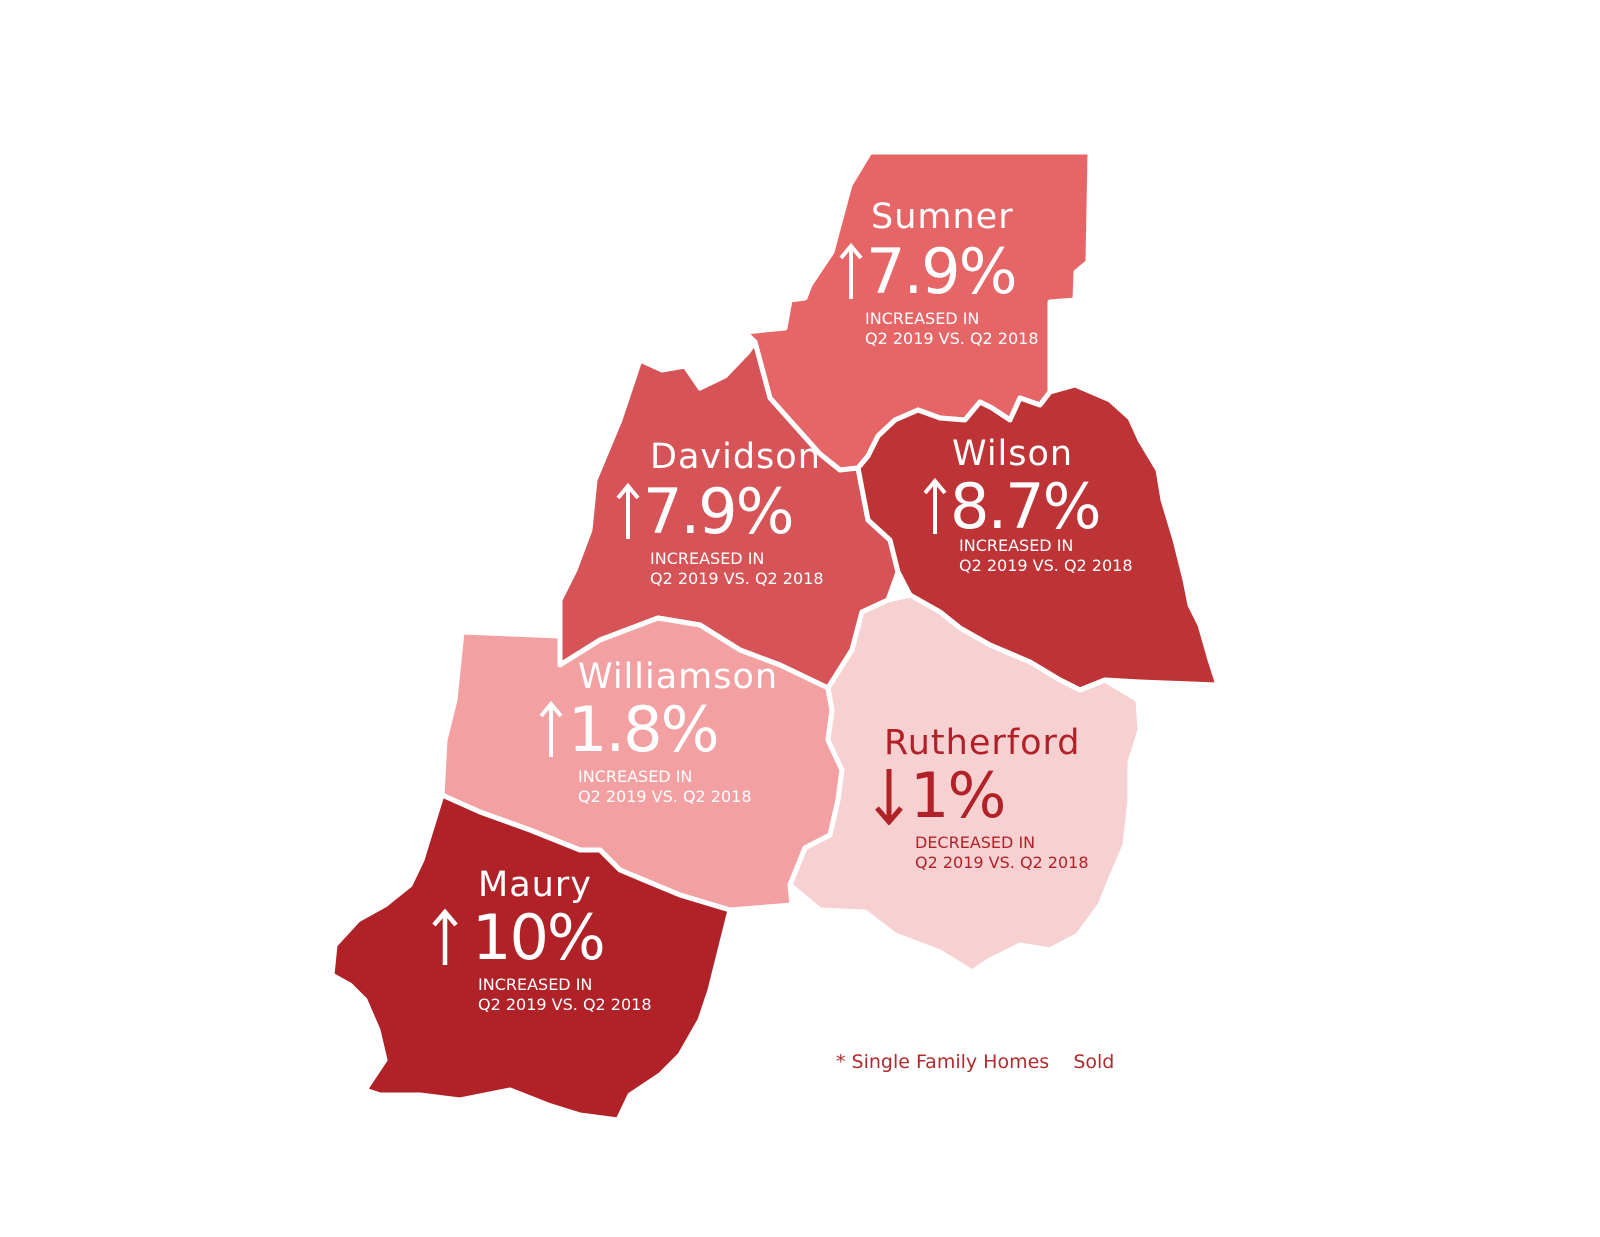 The height and width of the screenshot is (1237, 1600). I want to click on stat-davidson: 7.9%, so click(719, 512).